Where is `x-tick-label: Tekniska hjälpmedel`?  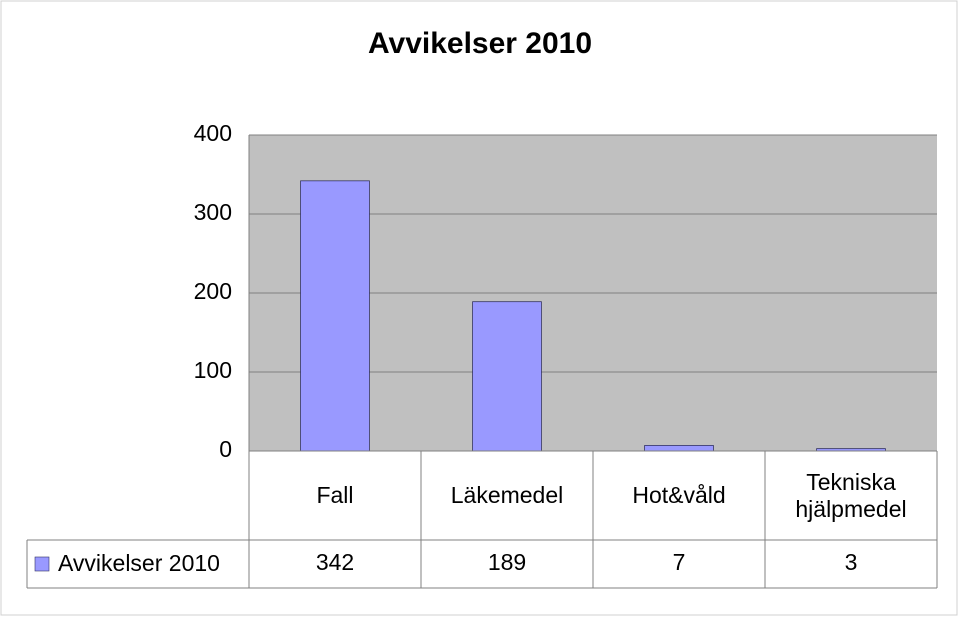
x-tick-label: Tekniska hjälpmedel is located at coordinates (851, 495).